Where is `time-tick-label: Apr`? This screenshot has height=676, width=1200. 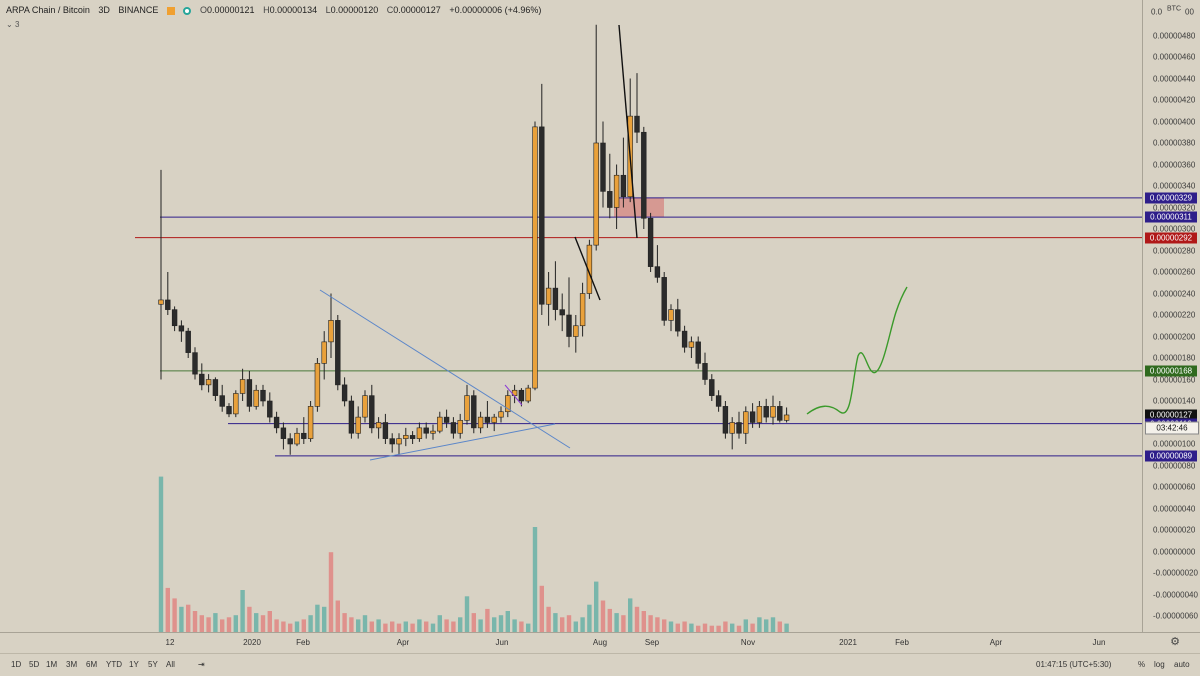
time-tick-label: Apr is located at coordinates (403, 642).